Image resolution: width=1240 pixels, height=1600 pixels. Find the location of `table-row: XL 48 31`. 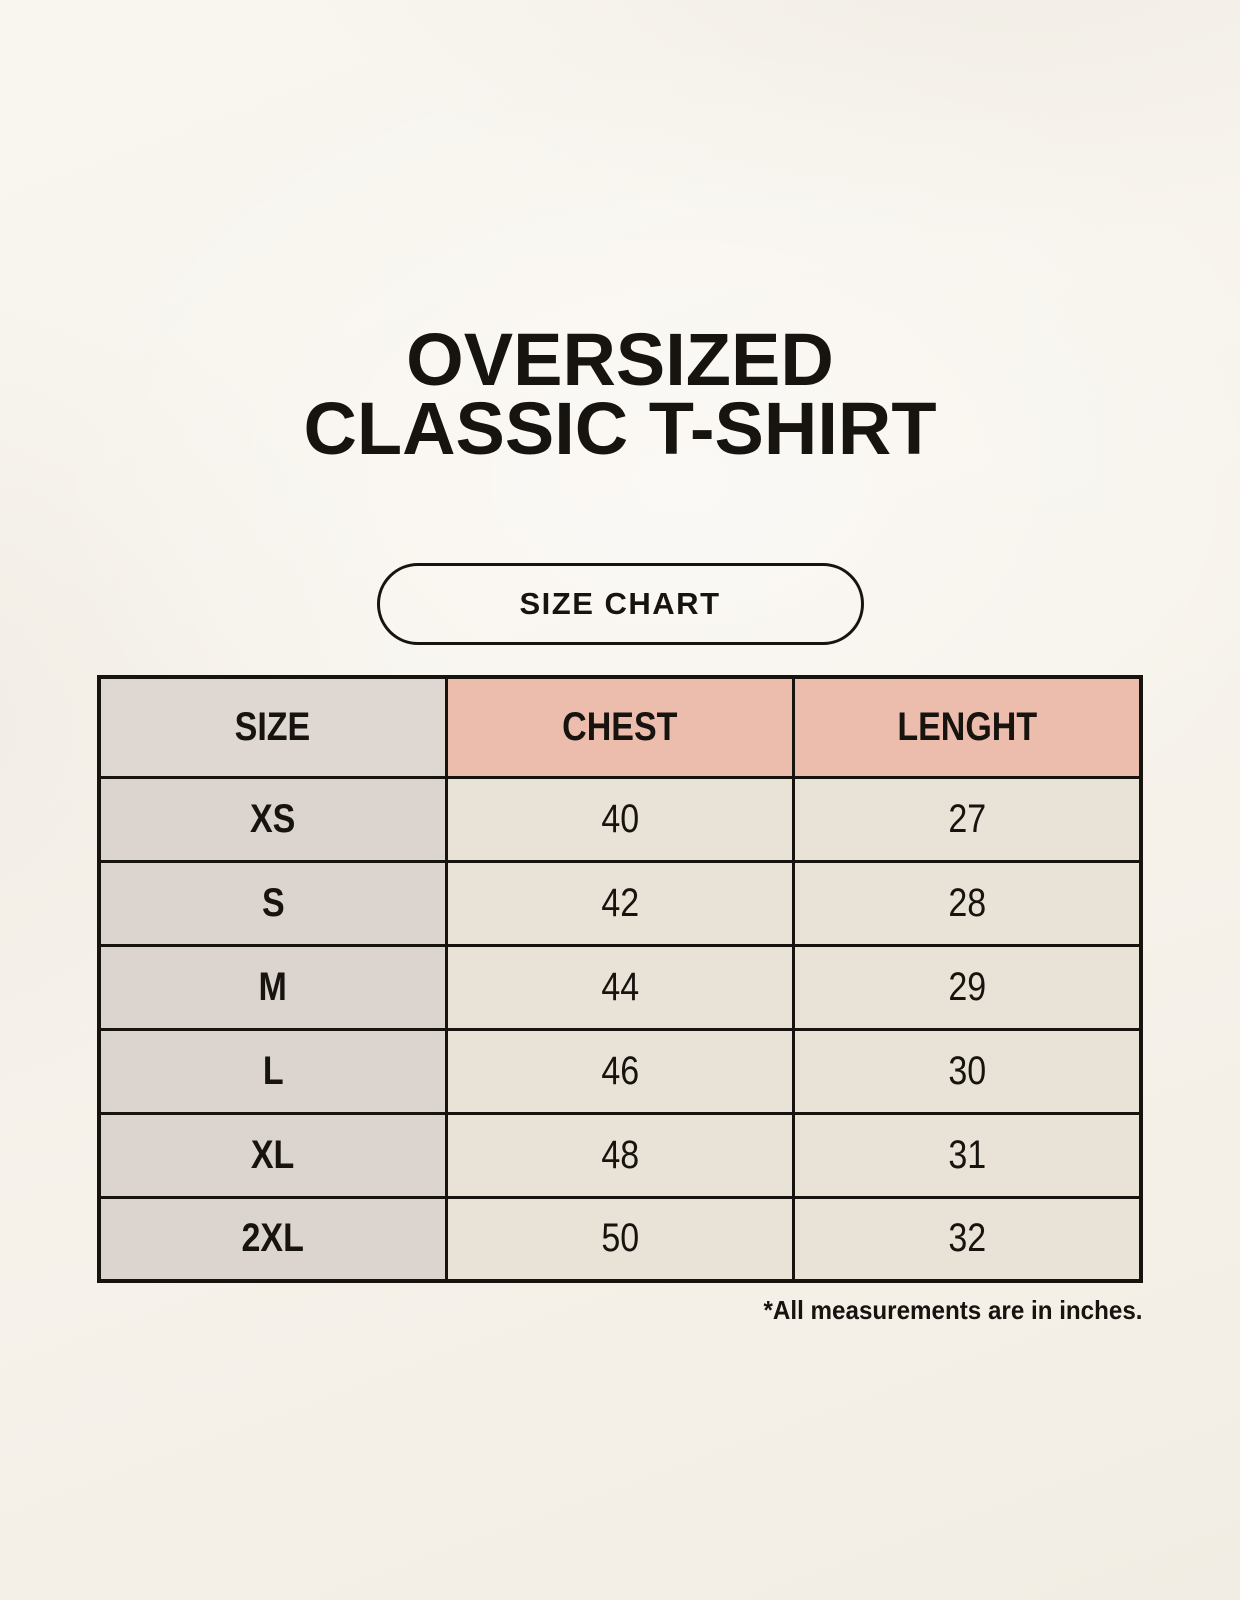

table-row: XL 48 31 is located at coordinates (620, 1155).